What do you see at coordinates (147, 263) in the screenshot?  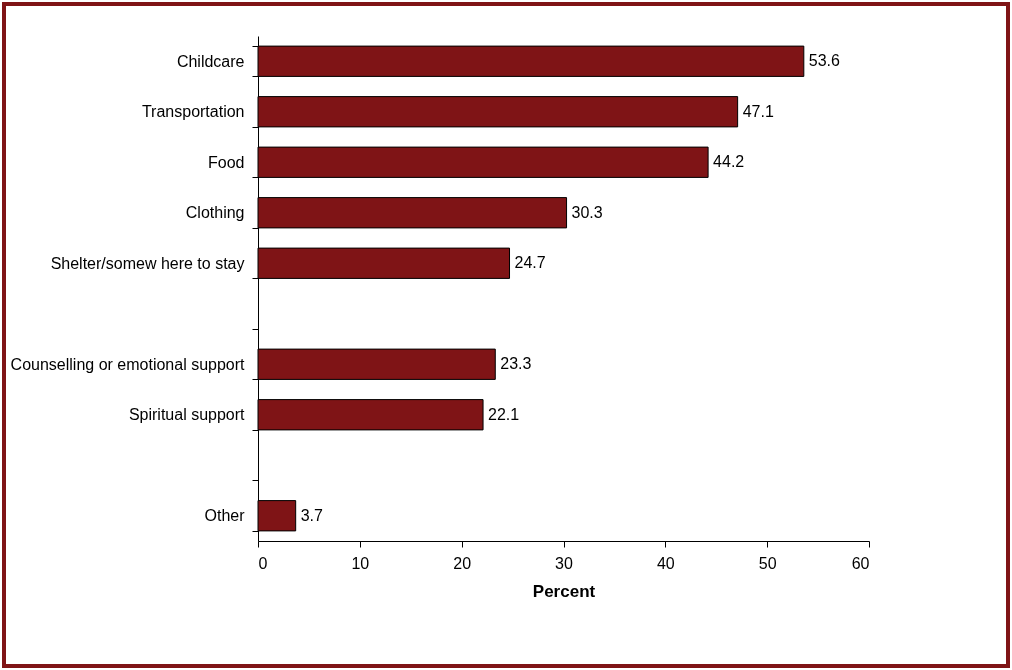 I see `y-tick-label: Shelter/somew here to stay` at bounding box center [147, 263].